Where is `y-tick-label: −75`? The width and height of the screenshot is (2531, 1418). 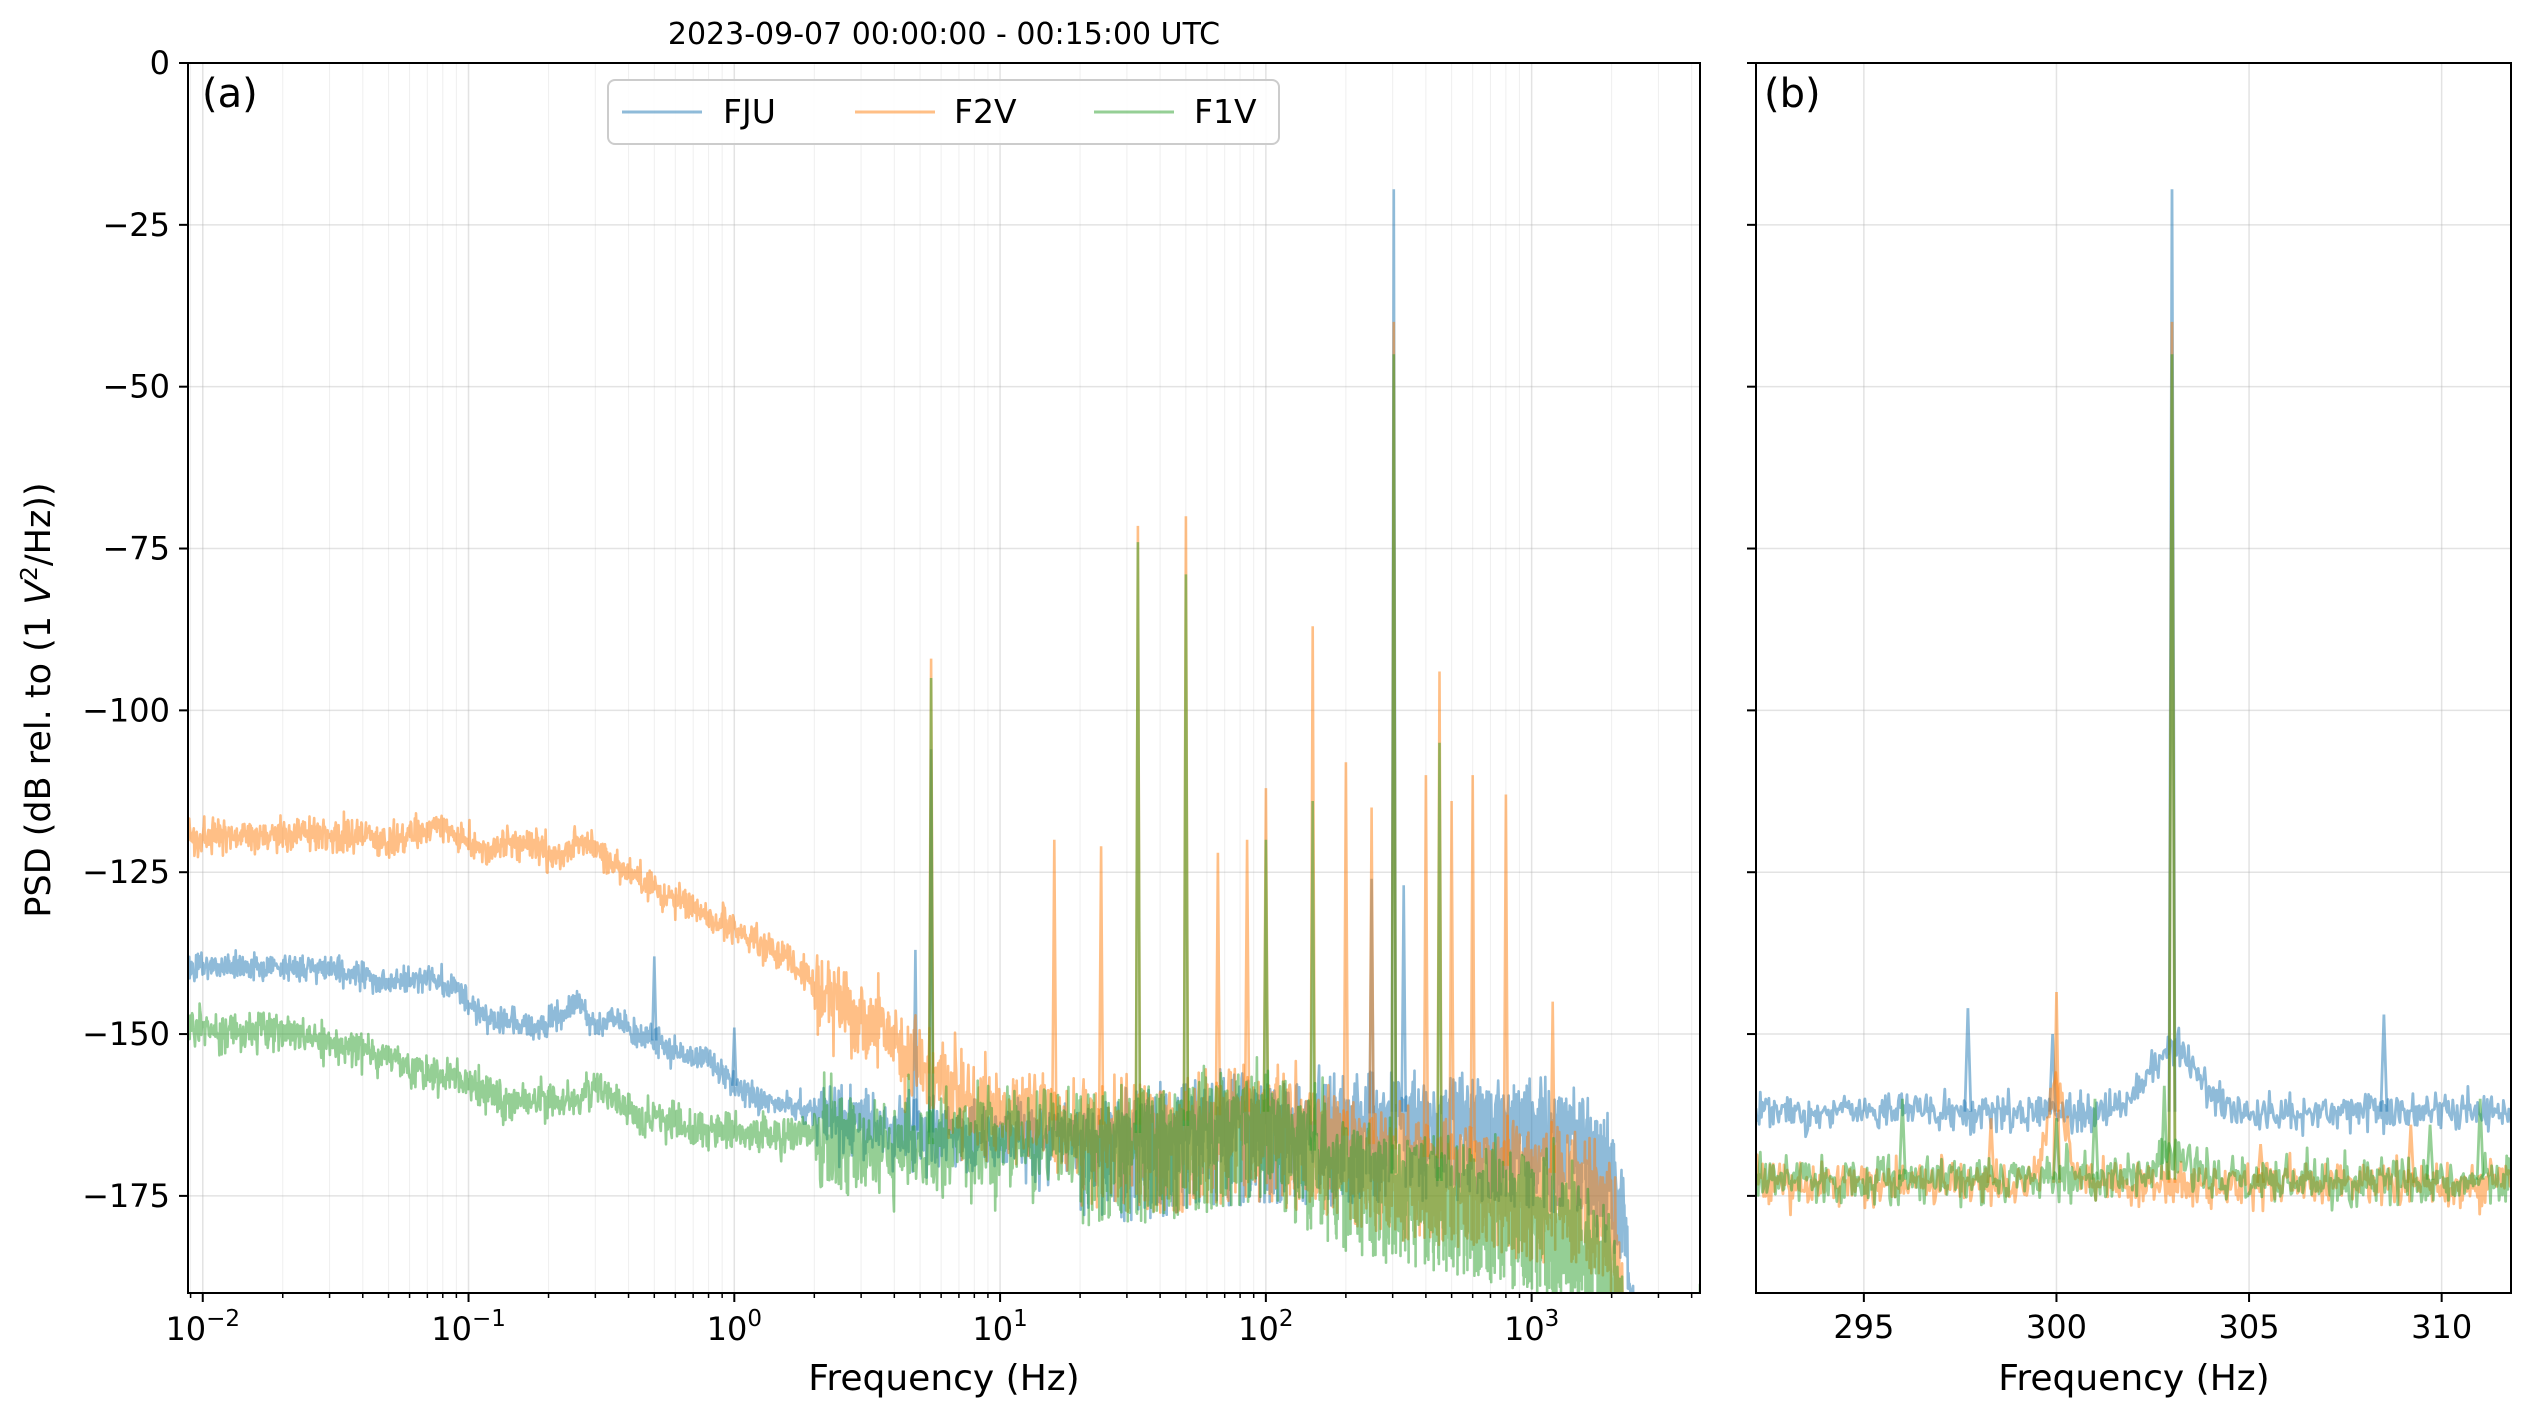 y-tick-label: −75 is located at coordinates (136, 549).